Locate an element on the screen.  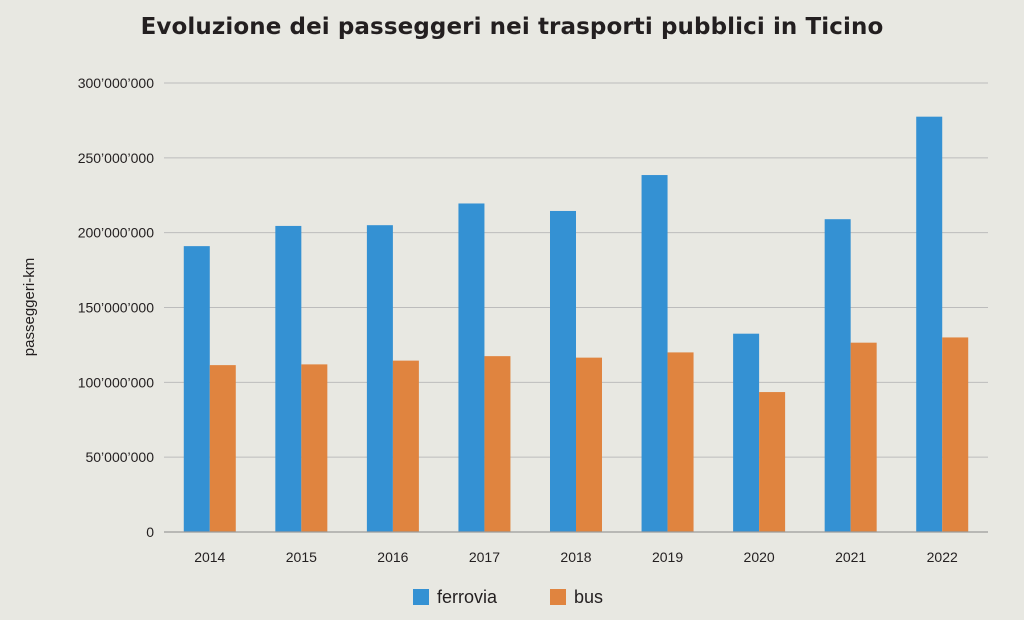
x-tick-label: 2021 is located at coordinates (850, 557).